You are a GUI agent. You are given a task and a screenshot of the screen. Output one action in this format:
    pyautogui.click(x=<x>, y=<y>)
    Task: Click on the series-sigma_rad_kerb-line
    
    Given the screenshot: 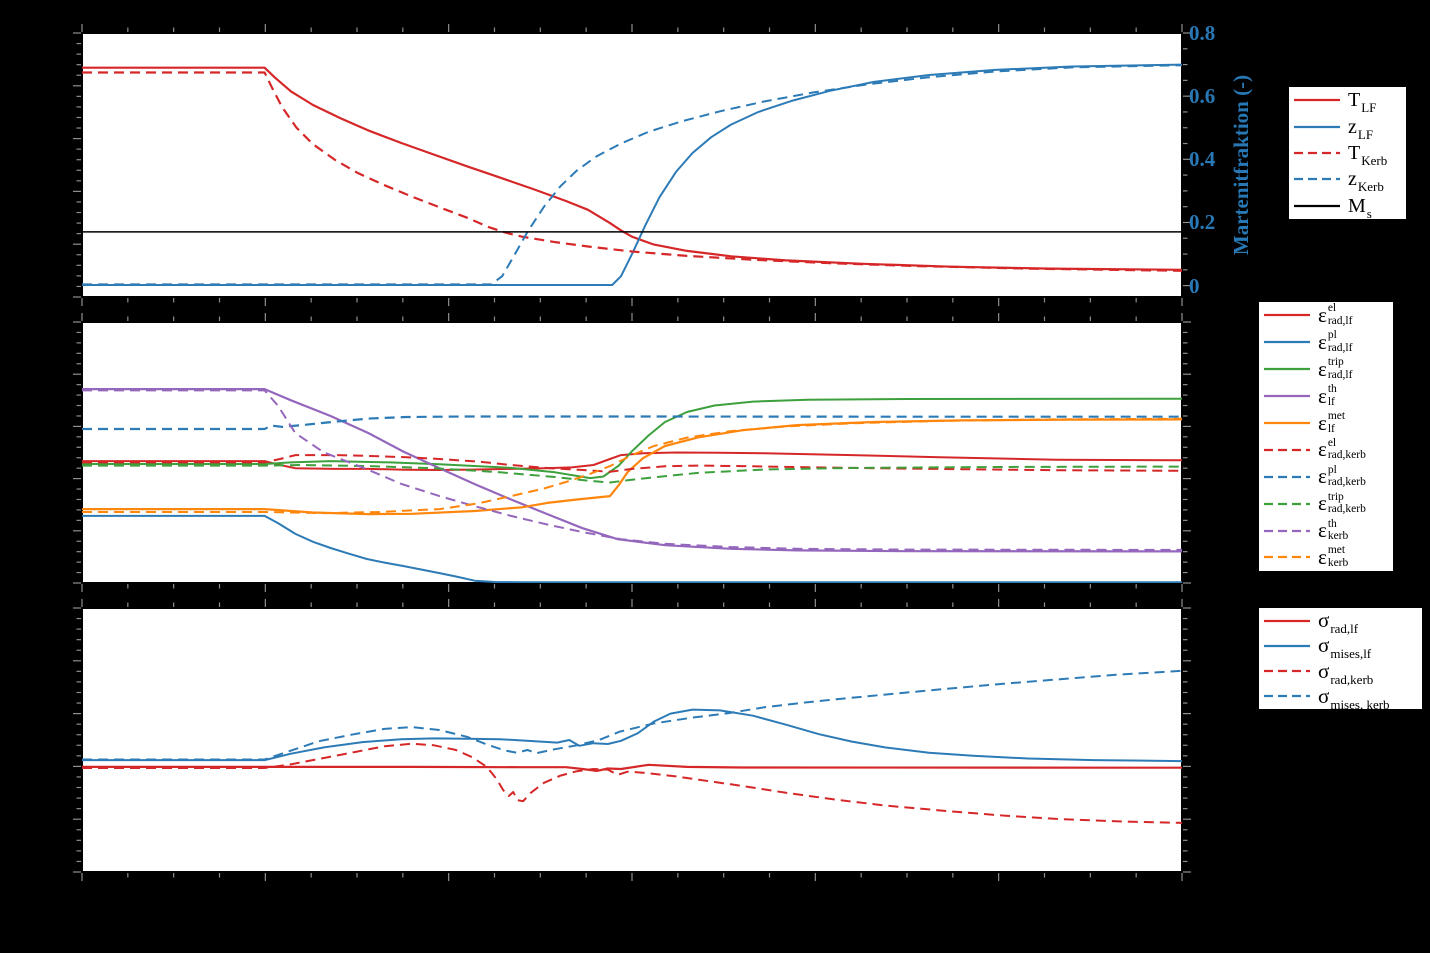 What is the action you would take?
    pyautogui.click(x=632, y=783)
    